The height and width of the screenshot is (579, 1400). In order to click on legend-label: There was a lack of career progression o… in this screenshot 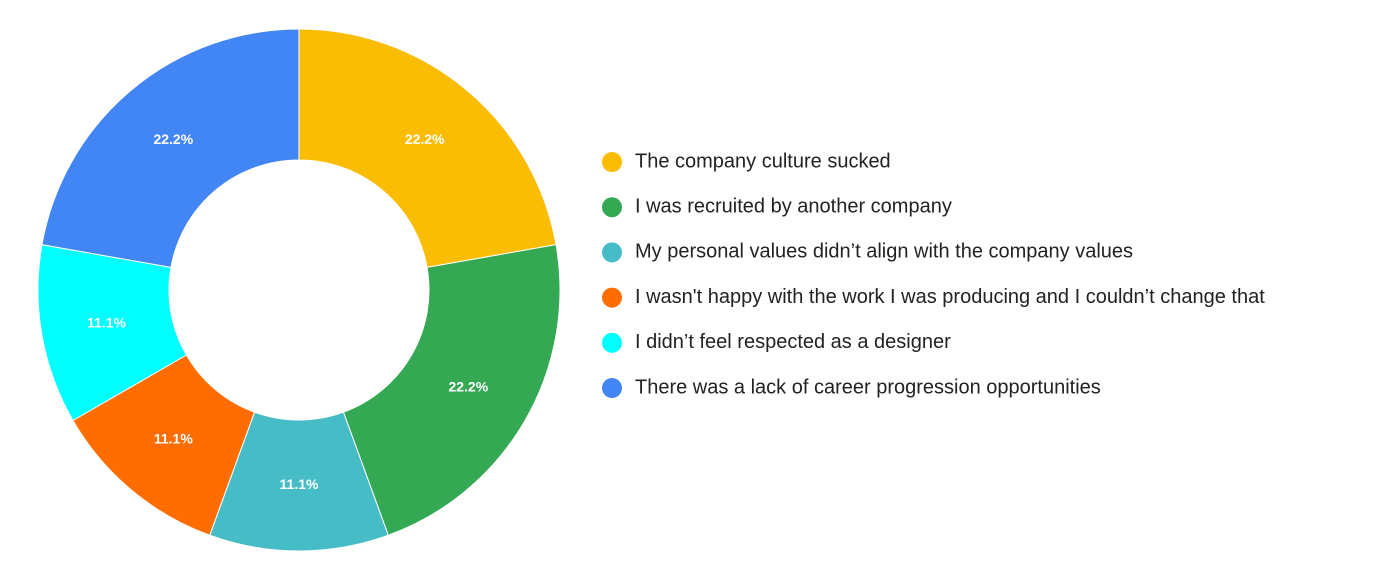, I will do `click(868, 387)`.